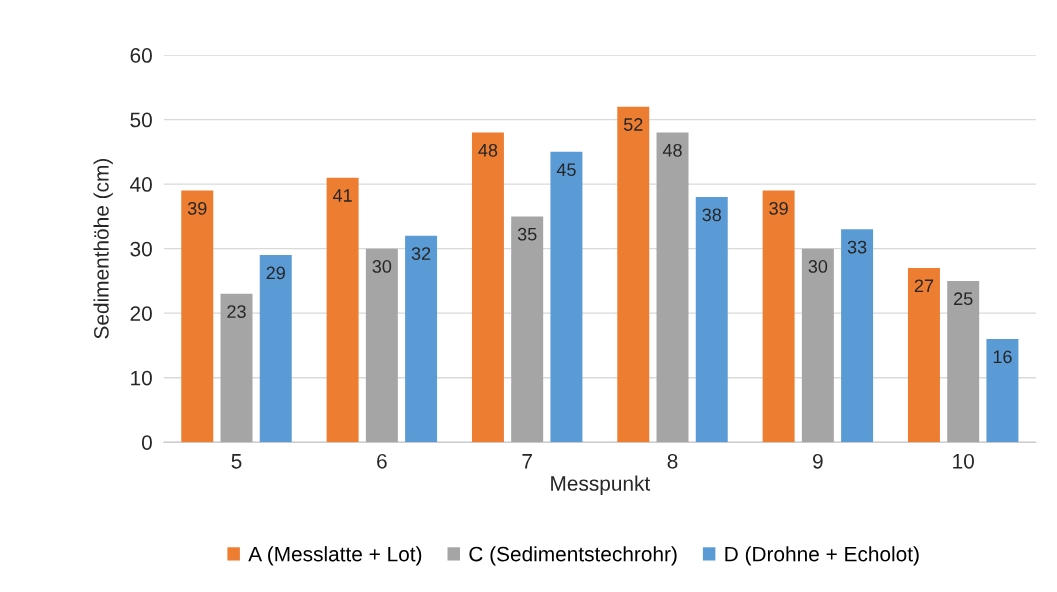  What do you see at coordinates (421, 253) in the screenshot?
I see `data-label: 32` at bounding box center [421, 253].